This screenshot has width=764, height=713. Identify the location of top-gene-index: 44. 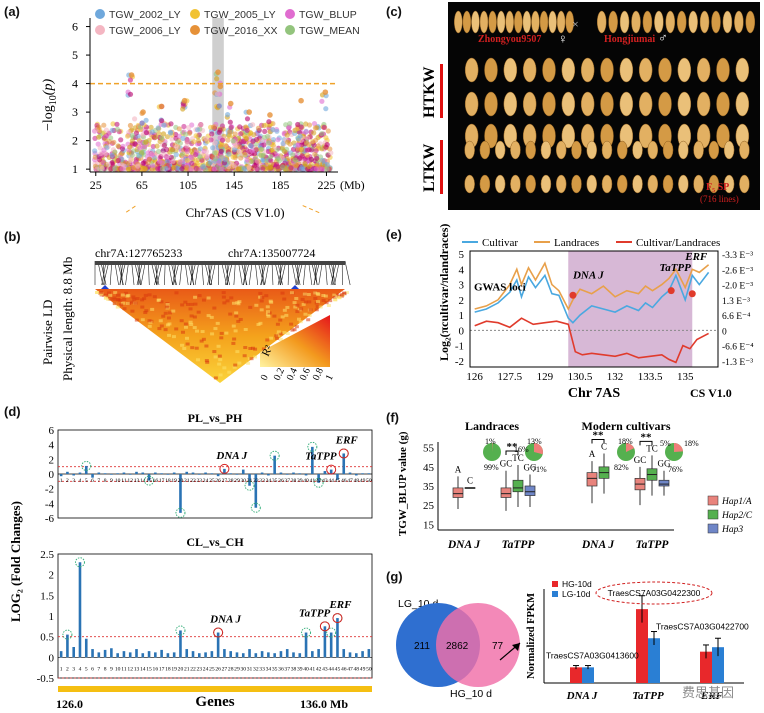
(331, 481).